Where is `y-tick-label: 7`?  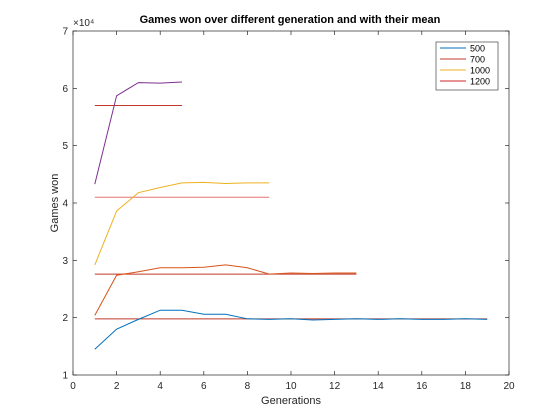
y-tick-label: 7 is located at coordinates (65, 32).